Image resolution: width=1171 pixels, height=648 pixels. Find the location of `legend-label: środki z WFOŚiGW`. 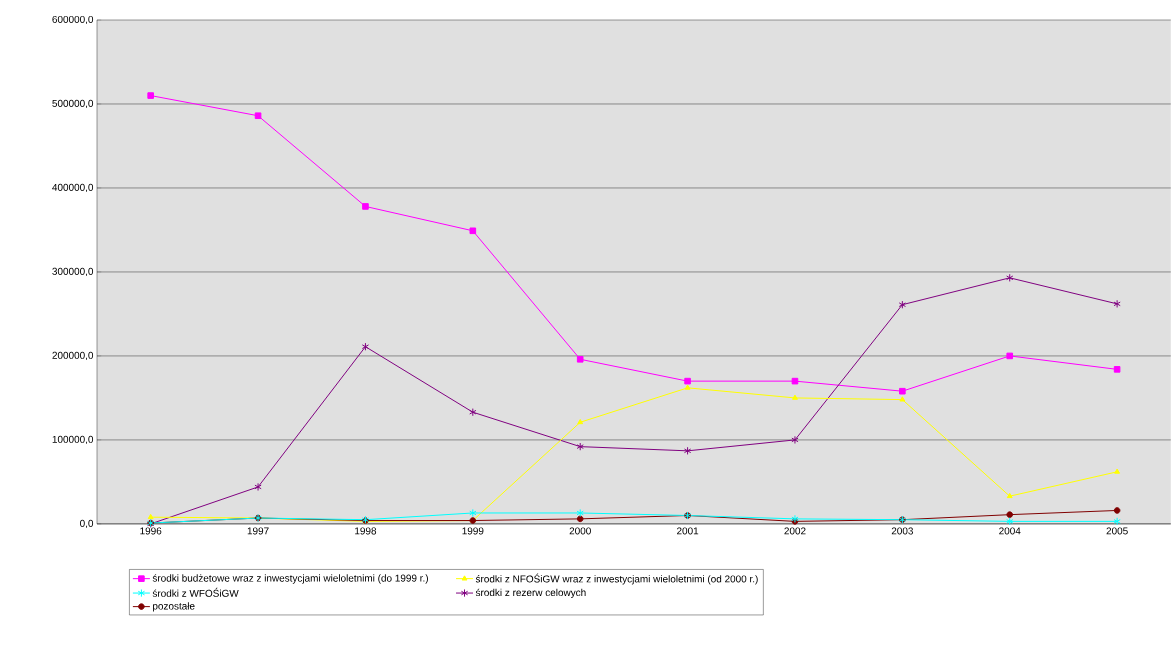

legend-label: środki z WFOŚiGW is located at coordinates (195, 592).